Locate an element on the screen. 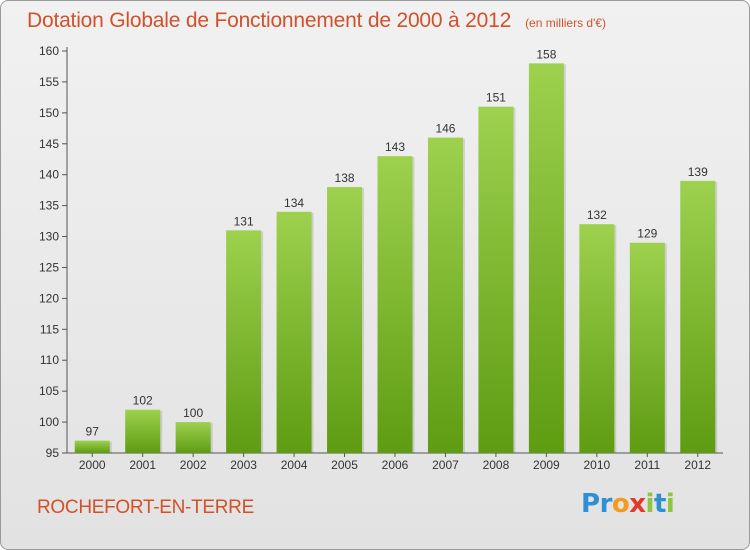 The width and height of the screenshot is (750, 550). chart-unit: (en milliers d'€) is located at coordinates (566, 23).